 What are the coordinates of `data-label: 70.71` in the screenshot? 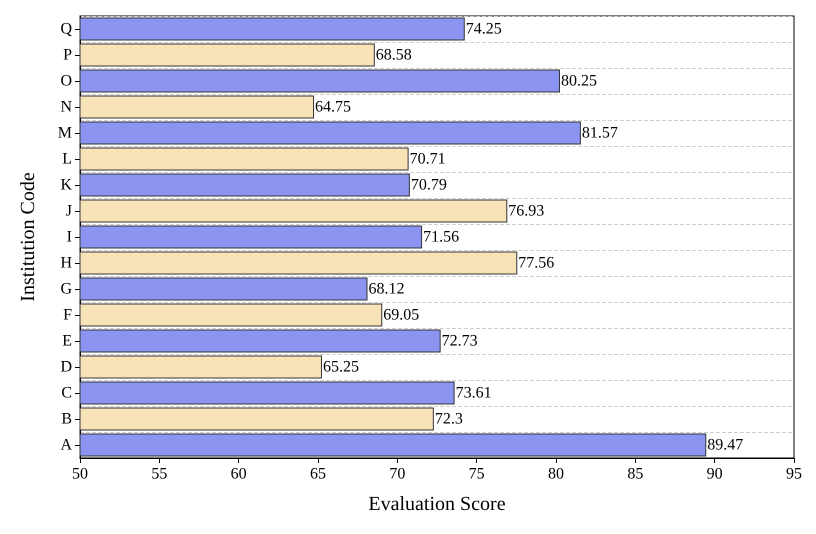 It's located at (428, 159).